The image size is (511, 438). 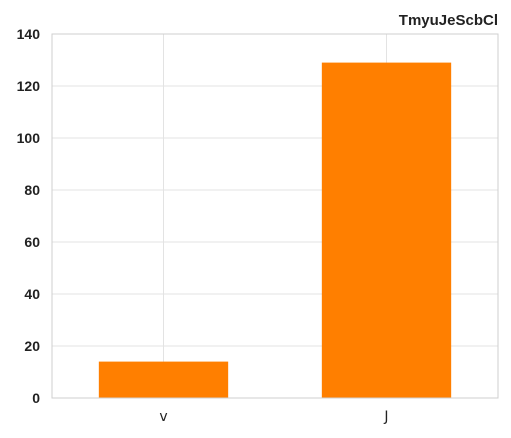 What do you see at coordinates (29, 138) in the screenshot?
I see `y-tick-label: 100` at bounding box center [29, 138].